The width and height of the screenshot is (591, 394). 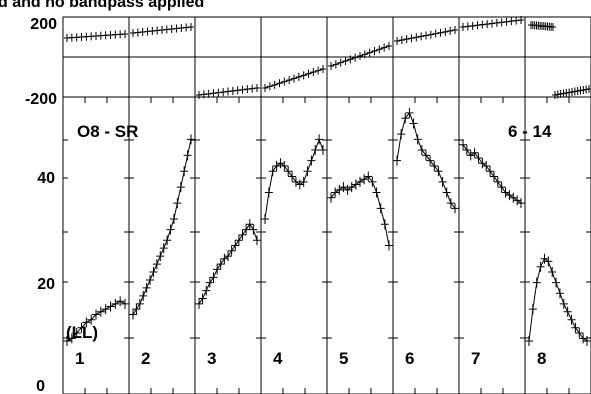 I want to click on panel-number-label: 5, so click(x=343, y=358).